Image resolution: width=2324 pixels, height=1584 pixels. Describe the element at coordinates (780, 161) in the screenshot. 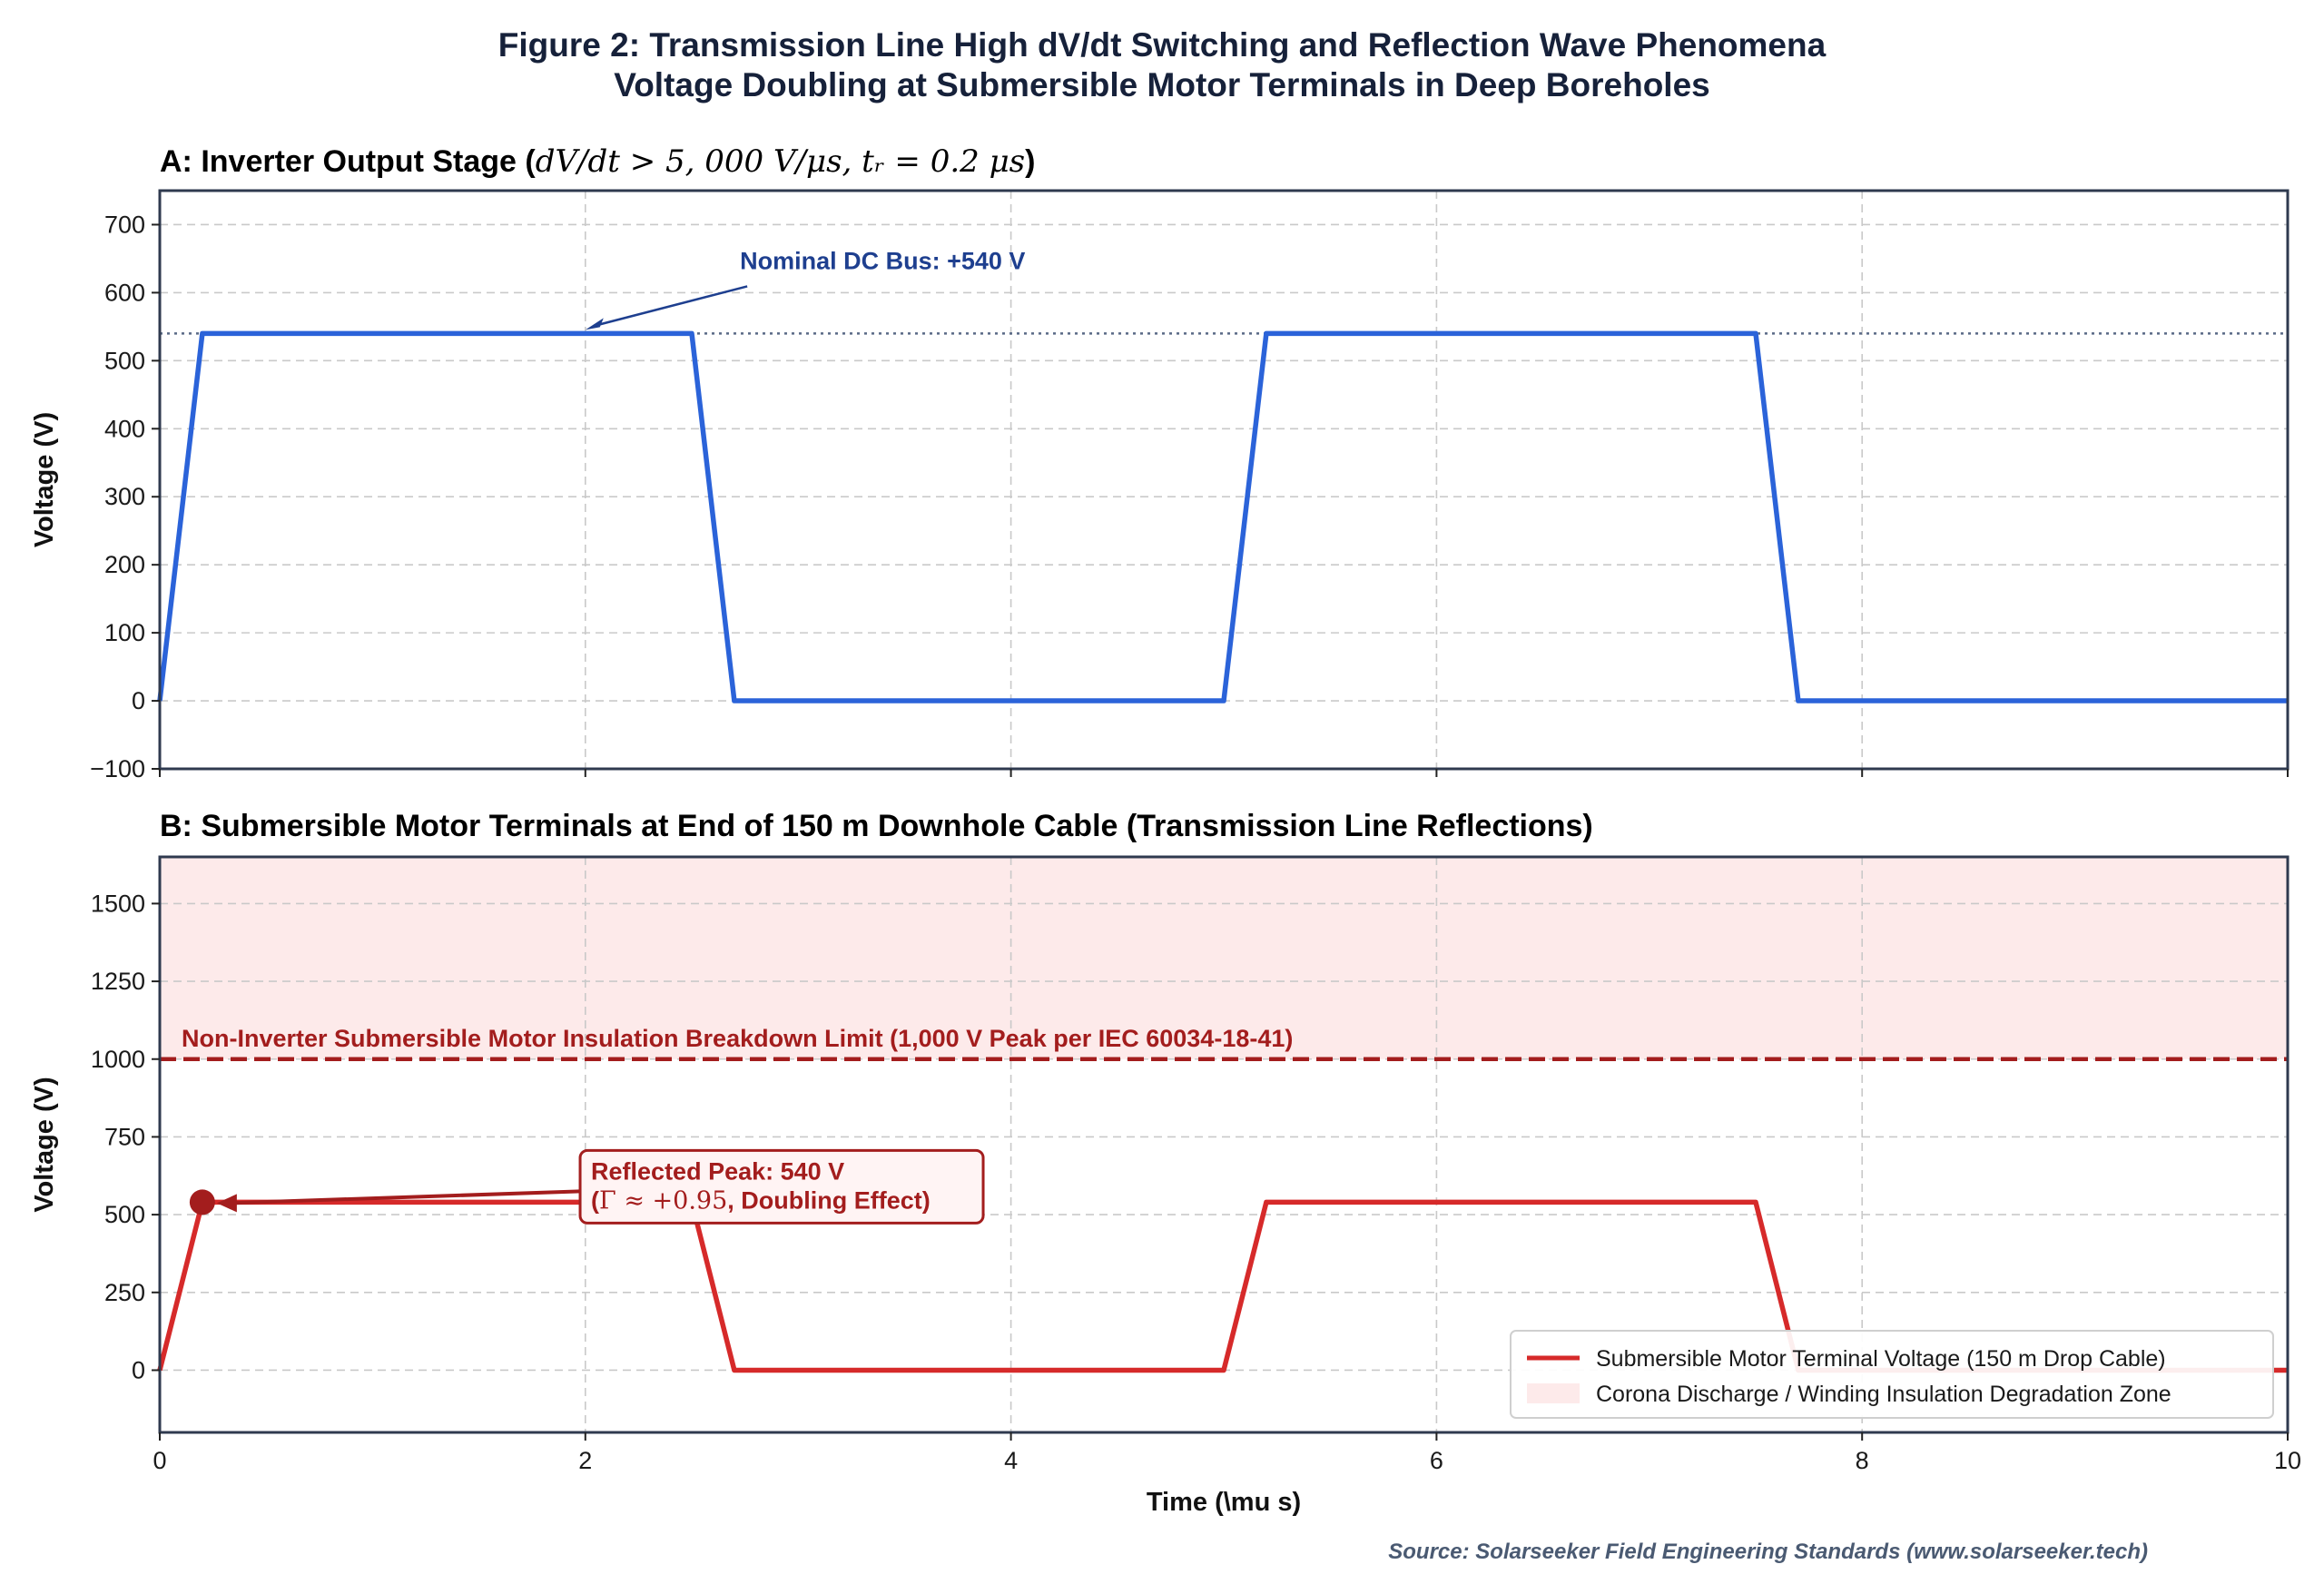

I see `panel-a-title-math: dV/dt > 5, 000 V/μs, tᵣ = 0.2 μs` at that location.